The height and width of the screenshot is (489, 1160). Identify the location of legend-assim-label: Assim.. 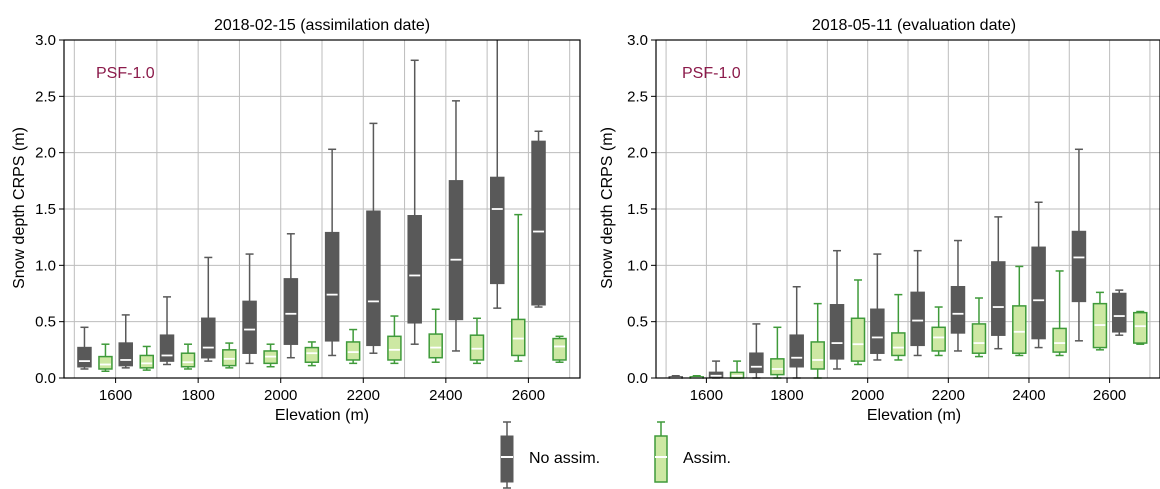
(707, 458).